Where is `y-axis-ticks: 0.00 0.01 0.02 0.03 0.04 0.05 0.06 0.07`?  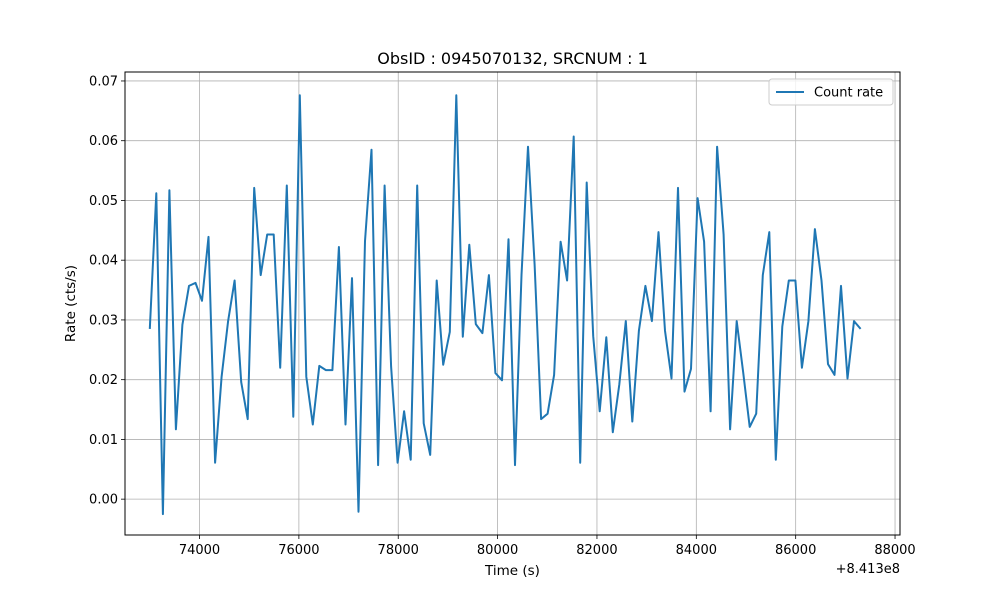
y-axis-ticks: 0.00 0.01 0.02 0.03 0.04 0.05 0.06 0.07 is located at coordinates (107, 291).